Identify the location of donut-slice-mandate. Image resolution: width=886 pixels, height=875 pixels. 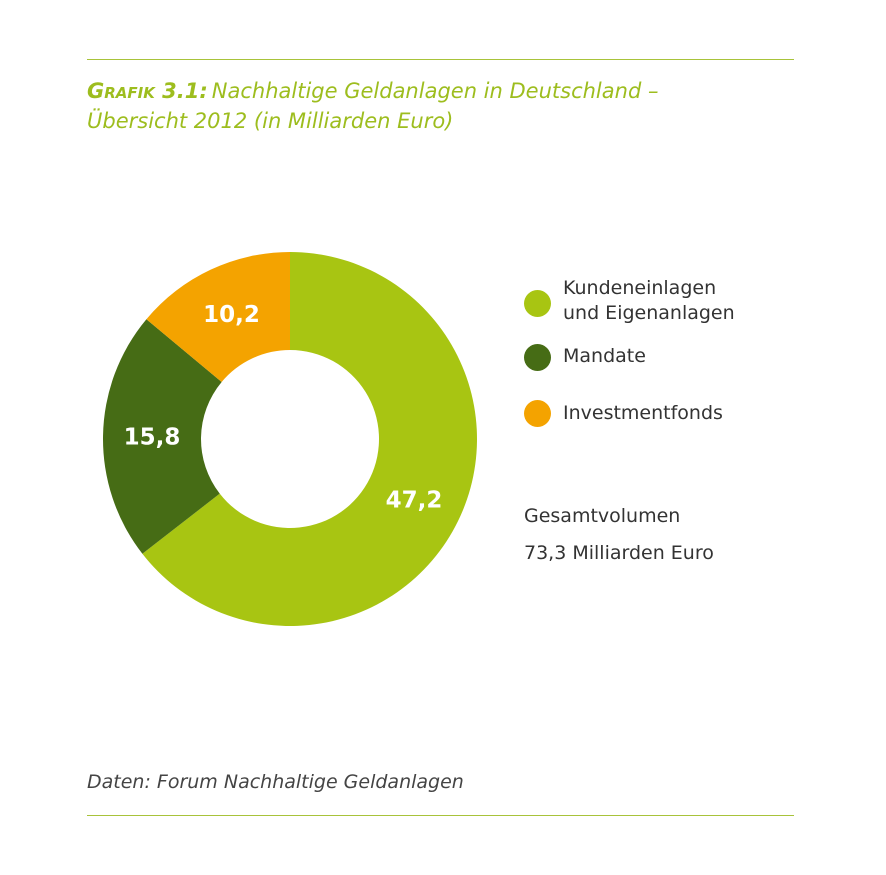
(162, 436).